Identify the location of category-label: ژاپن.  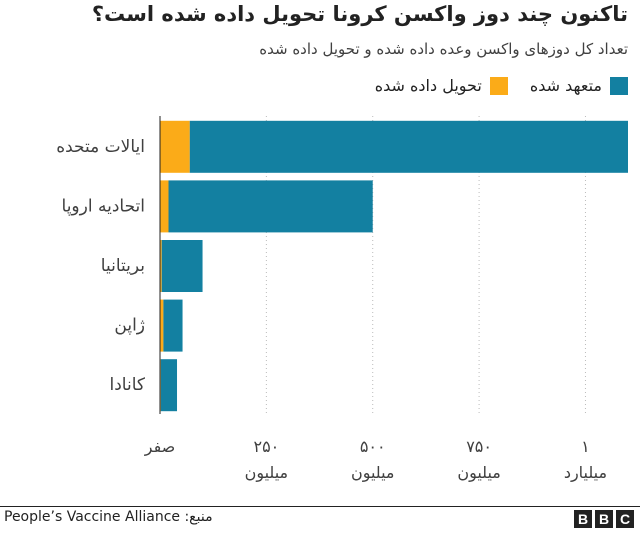
(129, 326).